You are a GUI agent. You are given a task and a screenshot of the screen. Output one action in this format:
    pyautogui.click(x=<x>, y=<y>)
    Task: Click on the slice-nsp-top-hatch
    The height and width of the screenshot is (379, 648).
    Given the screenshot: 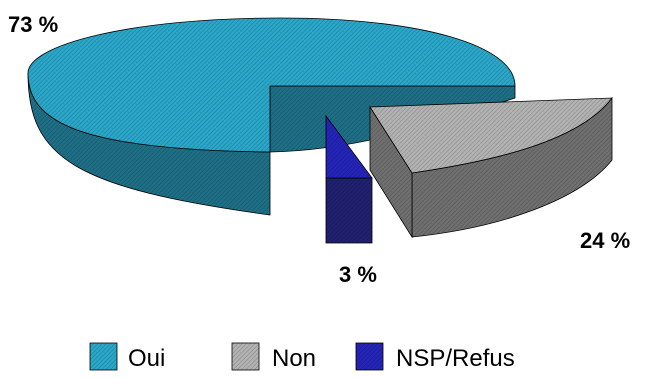 What is the action you would take?
    pyautogui.click(x=349, y=146)
    